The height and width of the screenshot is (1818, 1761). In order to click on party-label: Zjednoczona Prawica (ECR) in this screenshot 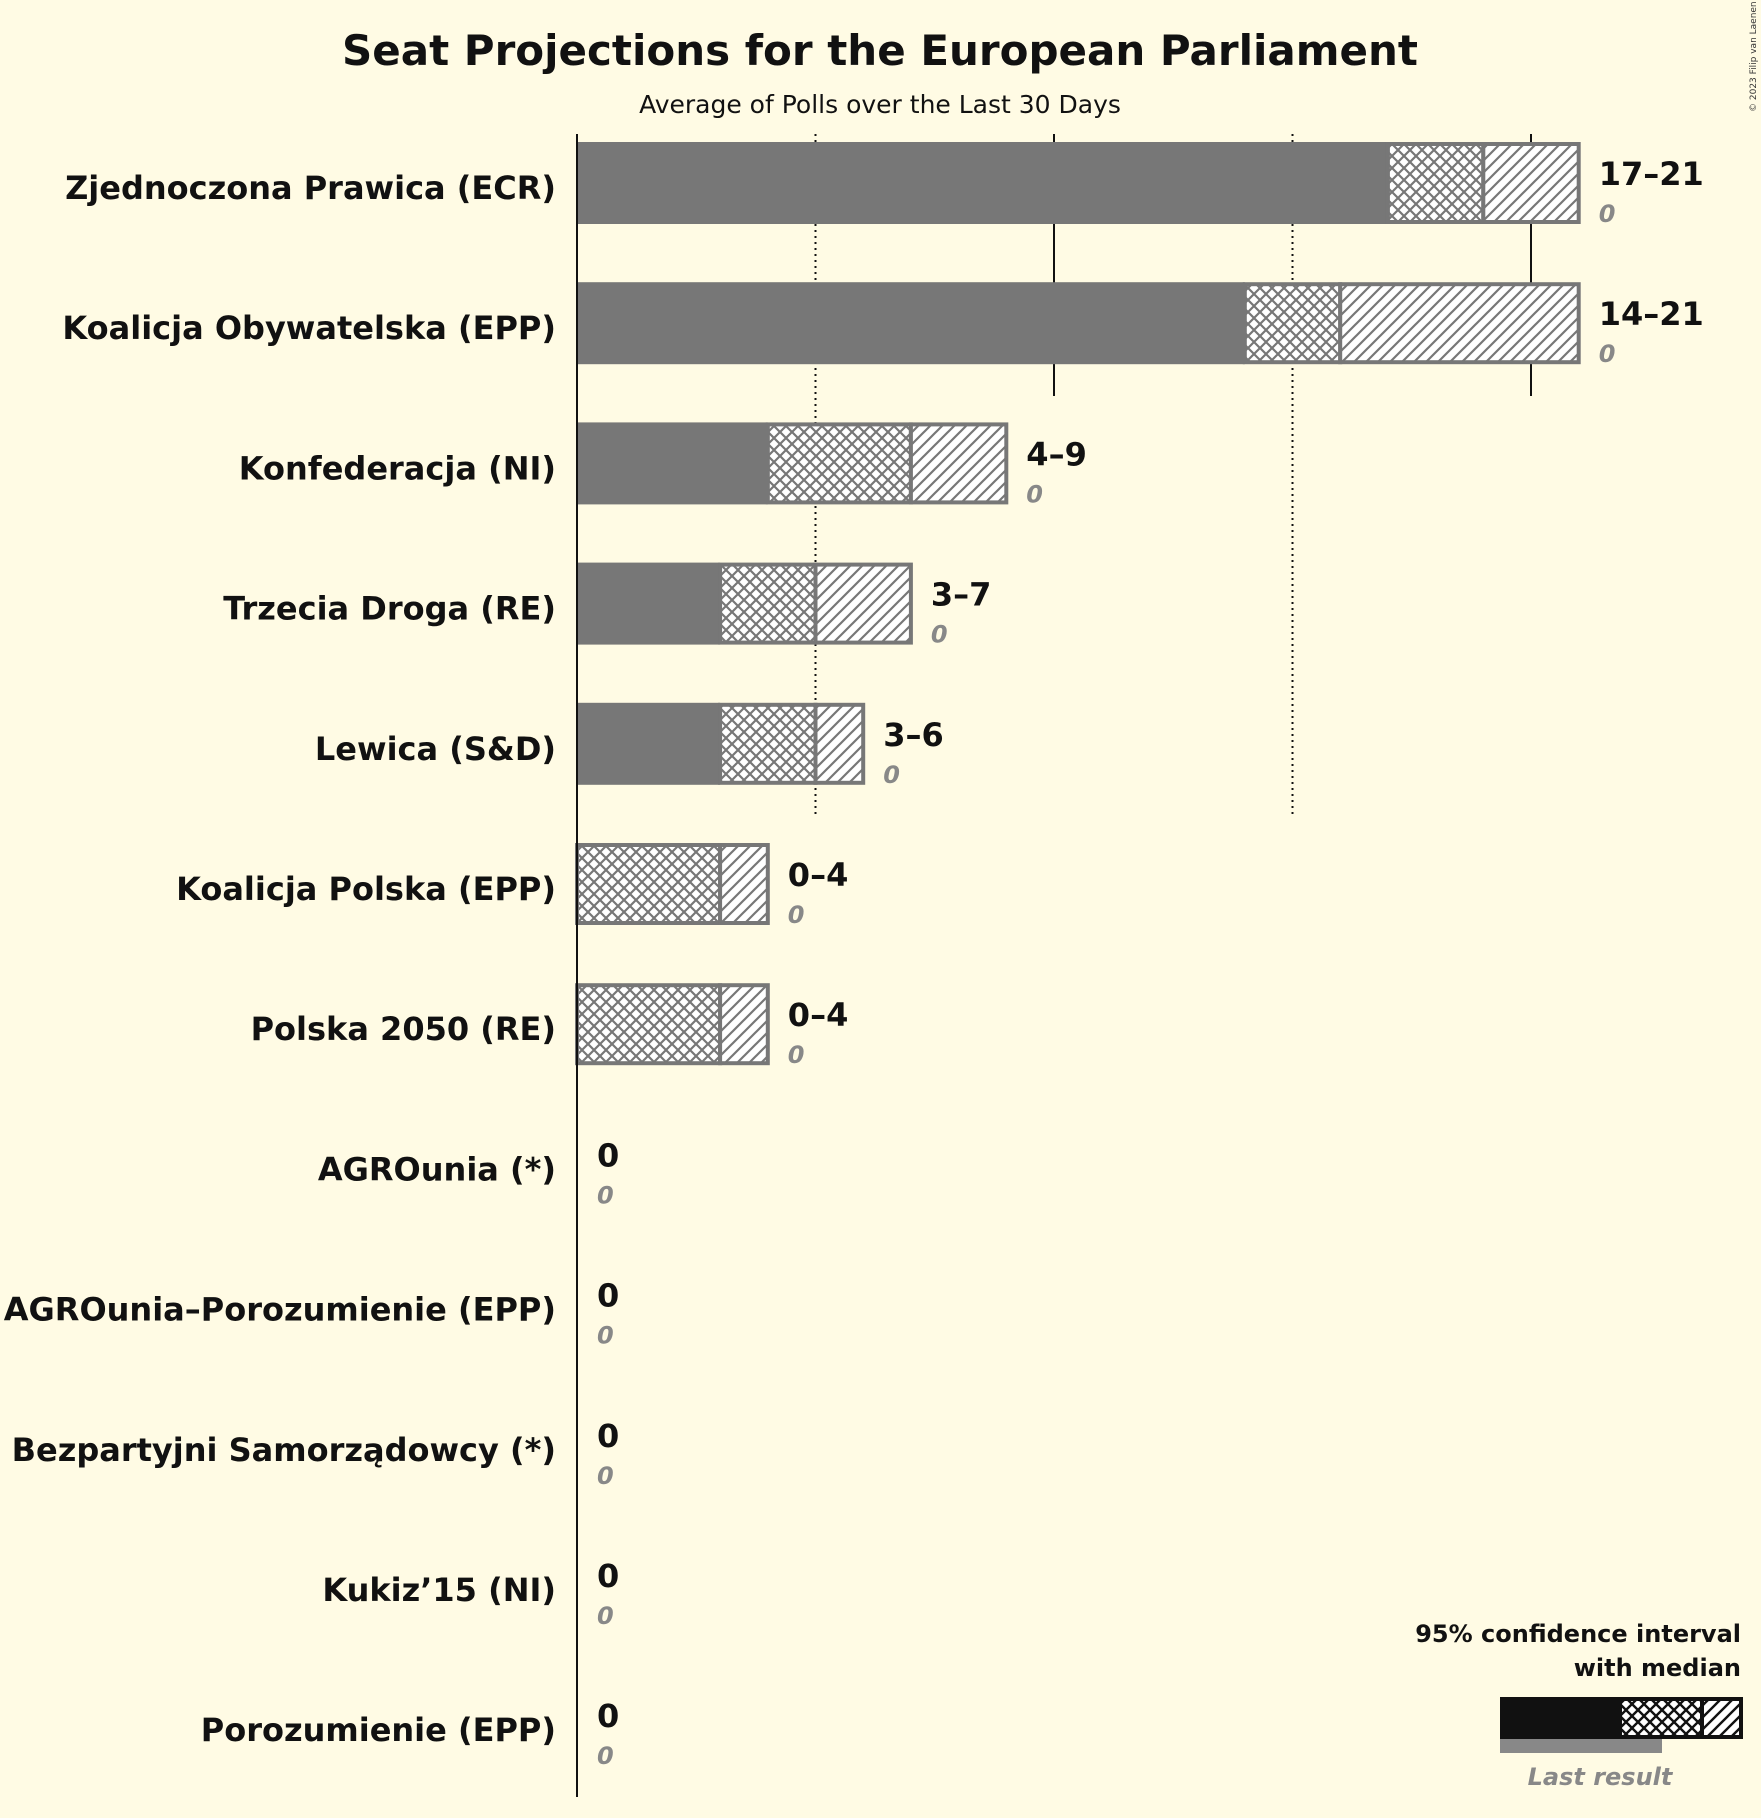, I will do `click(310, 188)`.